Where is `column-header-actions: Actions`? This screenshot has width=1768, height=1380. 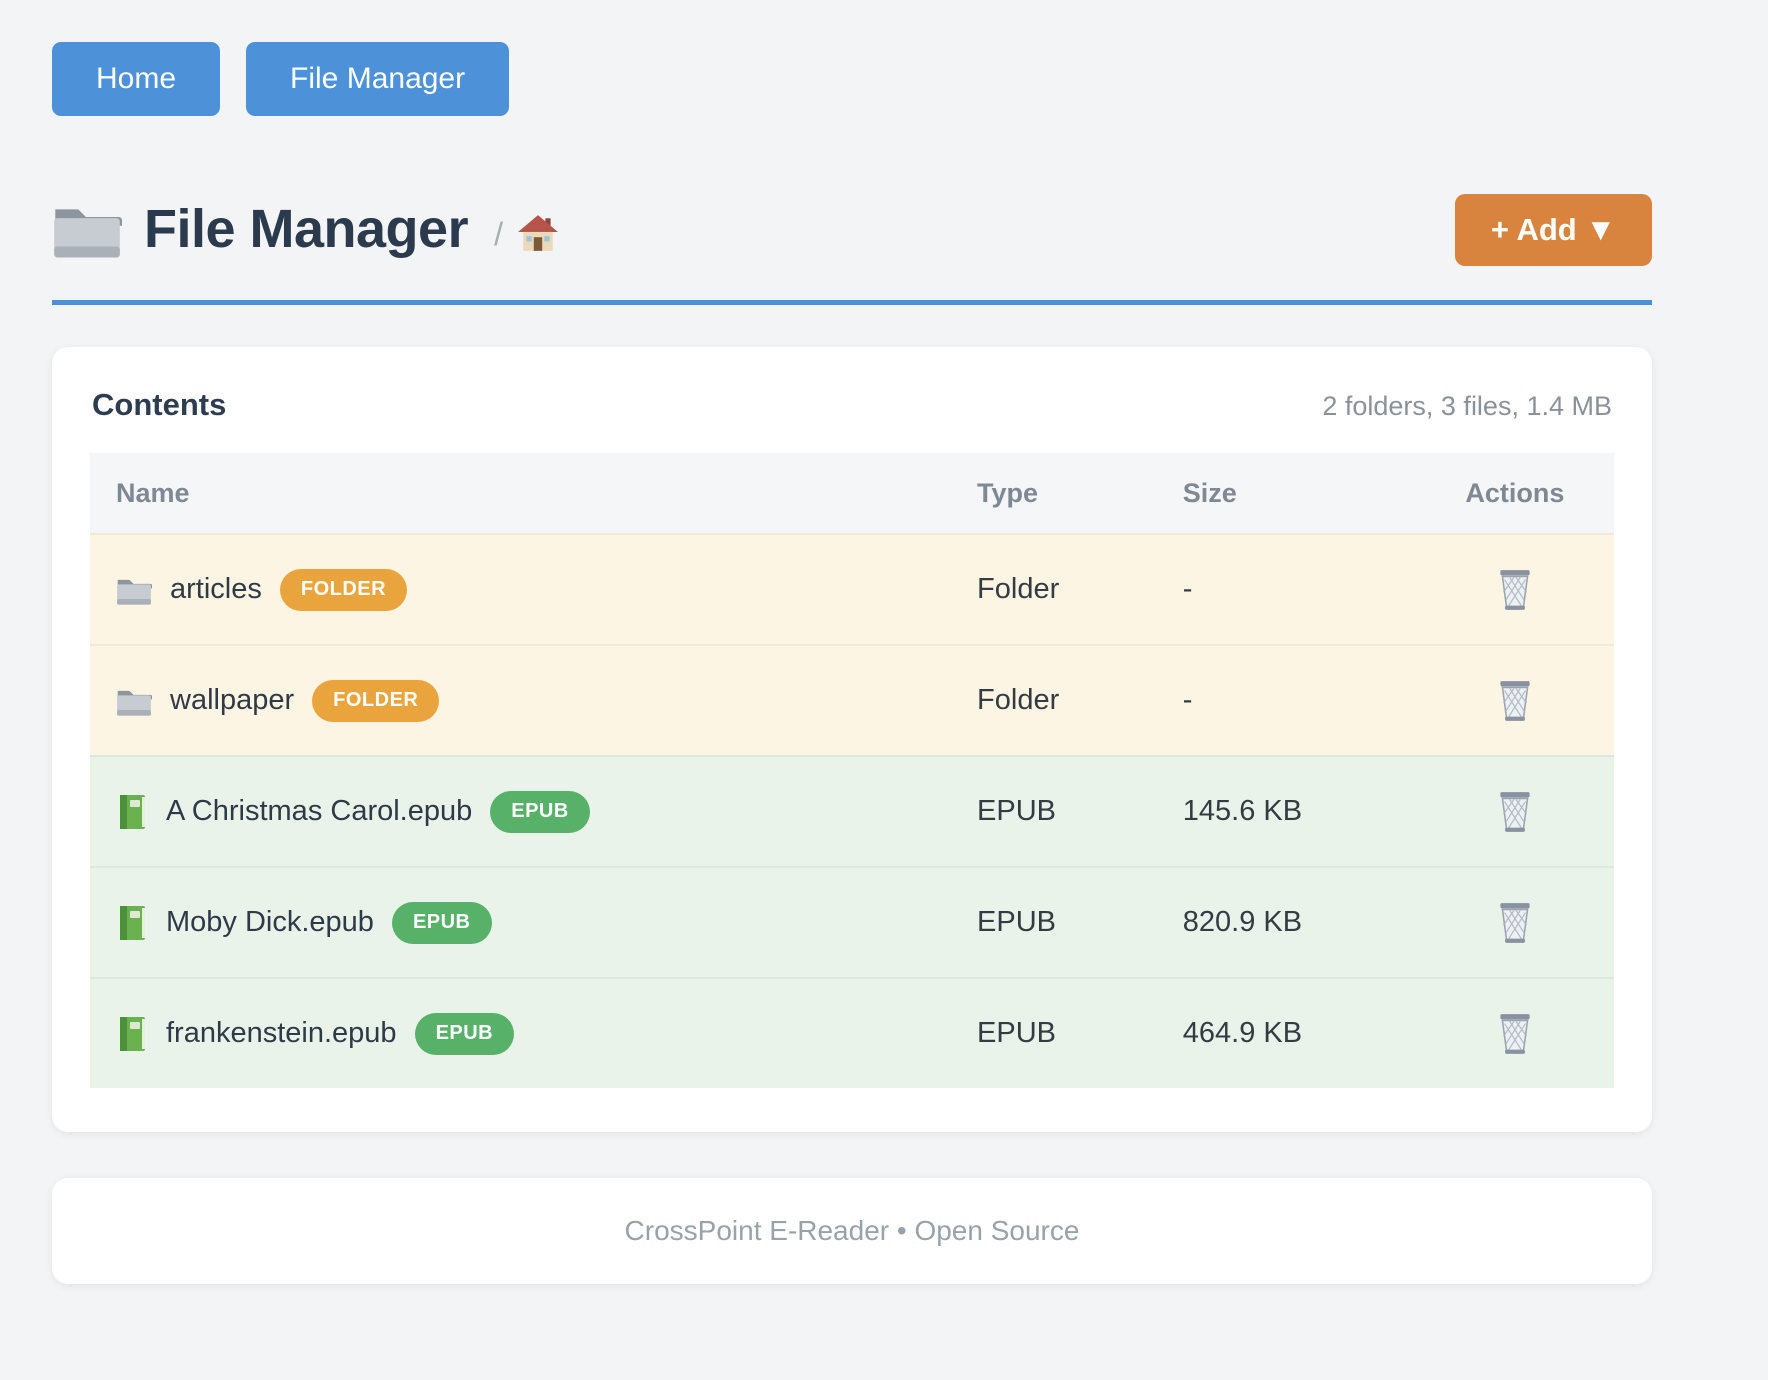 column-header-actions: Actions is located at coordinates (1515, 492).